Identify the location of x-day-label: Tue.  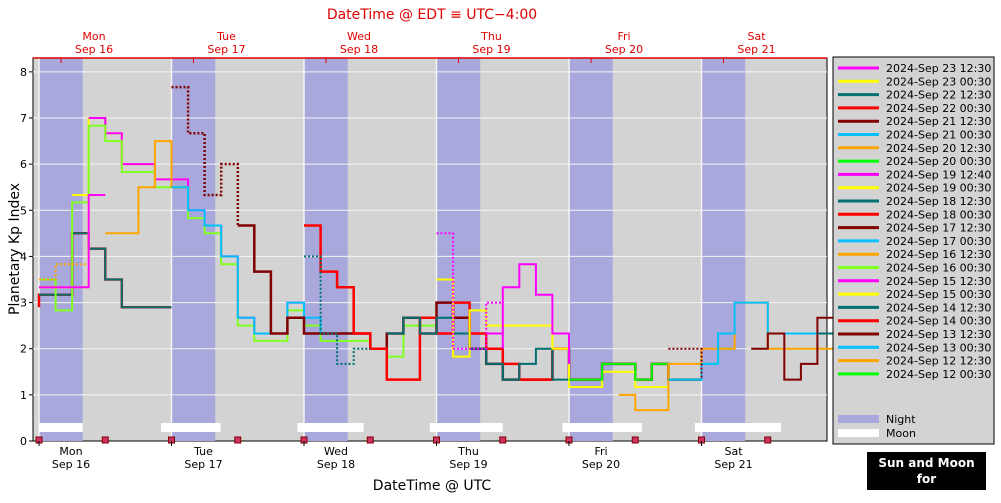
(203, 451).